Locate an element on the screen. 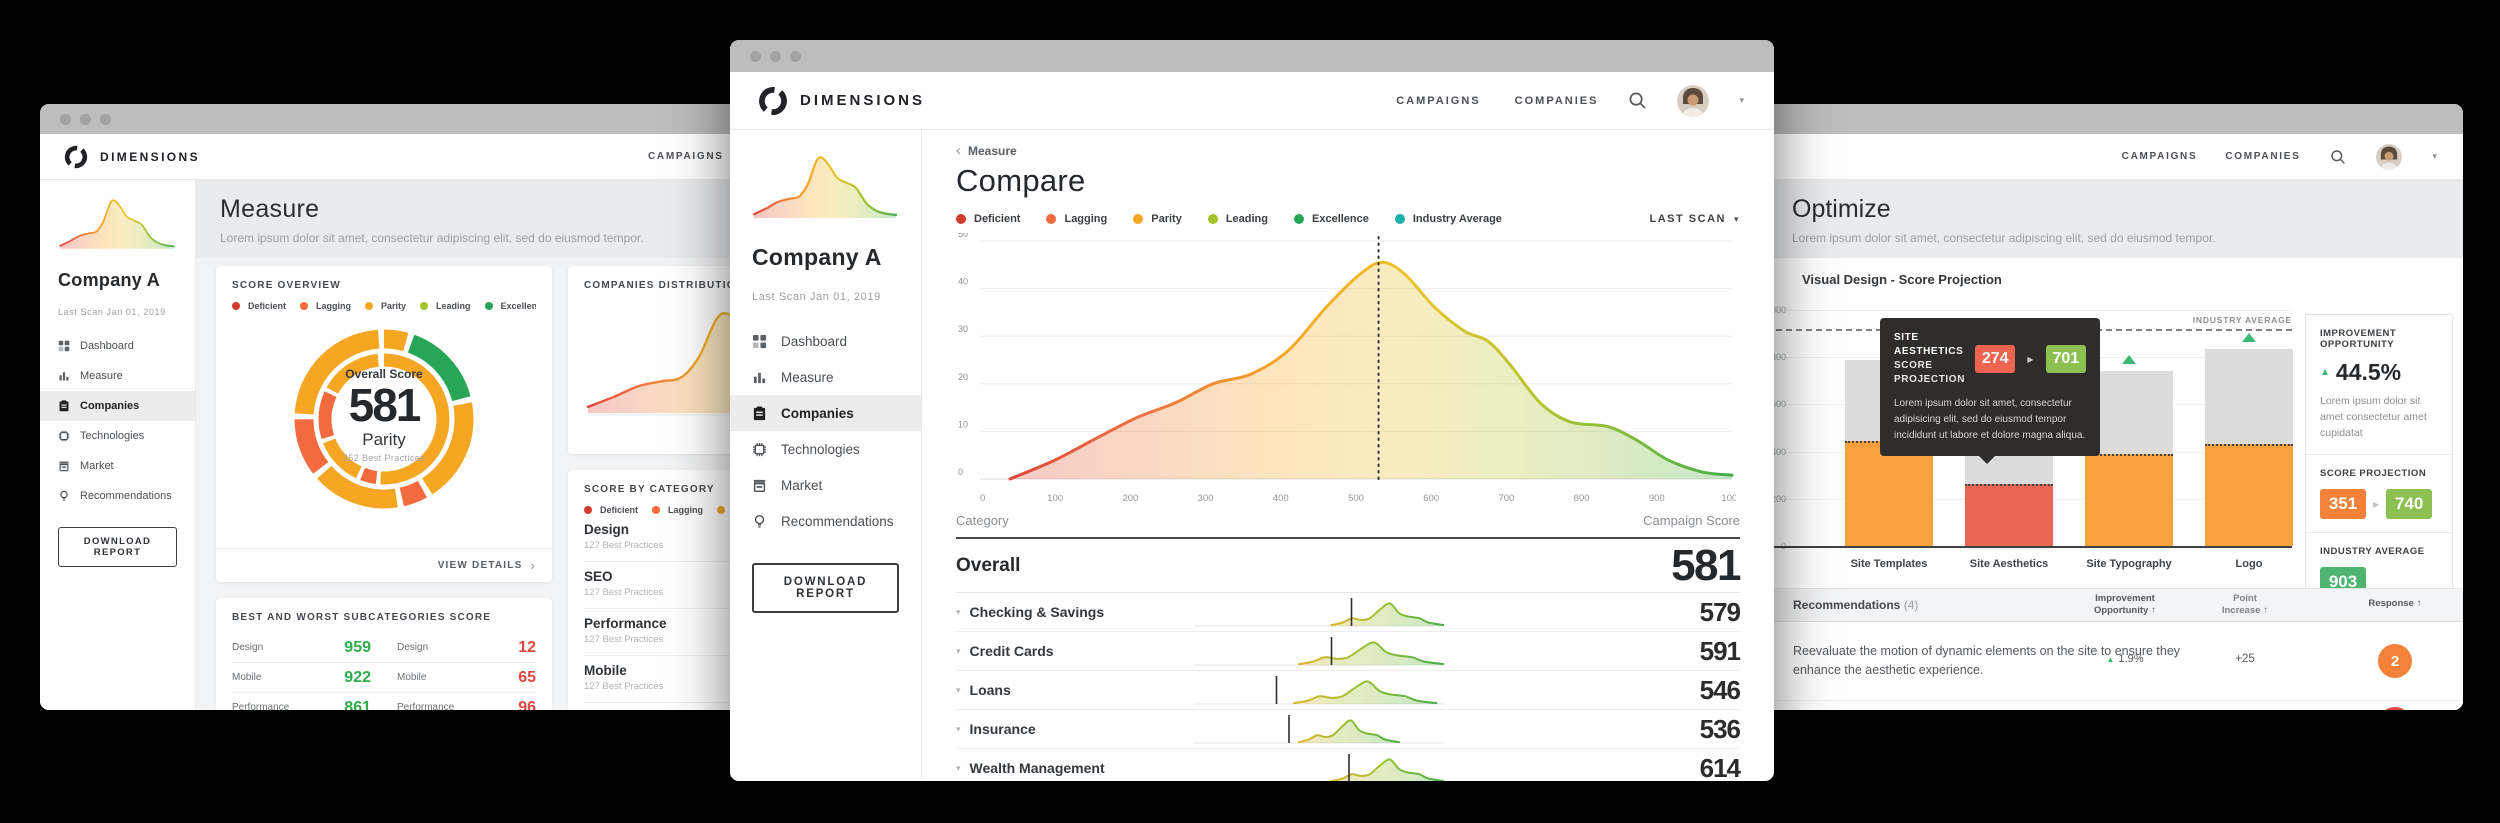 The height and width of the screenshot is (823, 2500). last-scan-dropdown: LAST SCAN ▾ is located at coordinates (1694, 219).